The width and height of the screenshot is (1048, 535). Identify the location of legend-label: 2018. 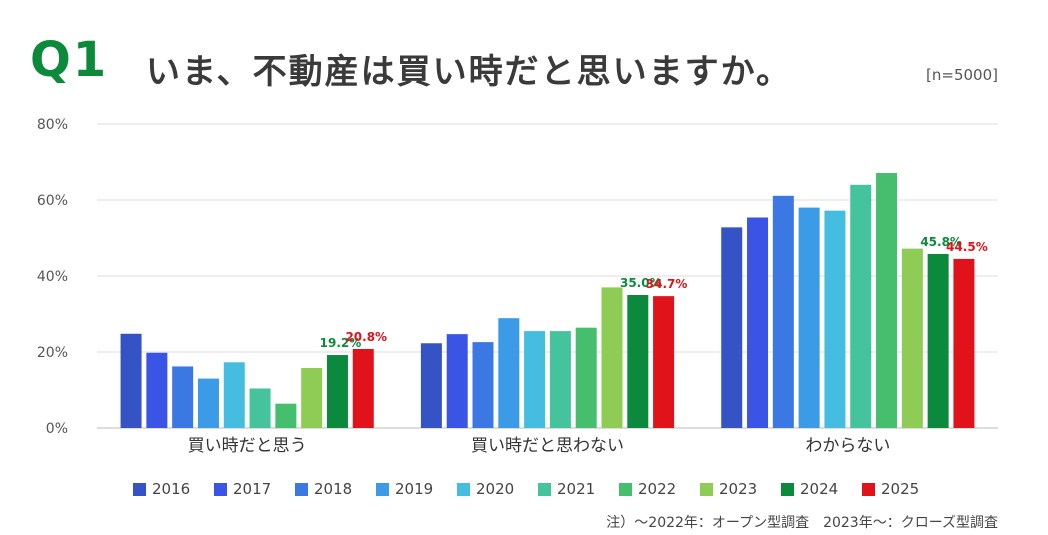
(333, 489).